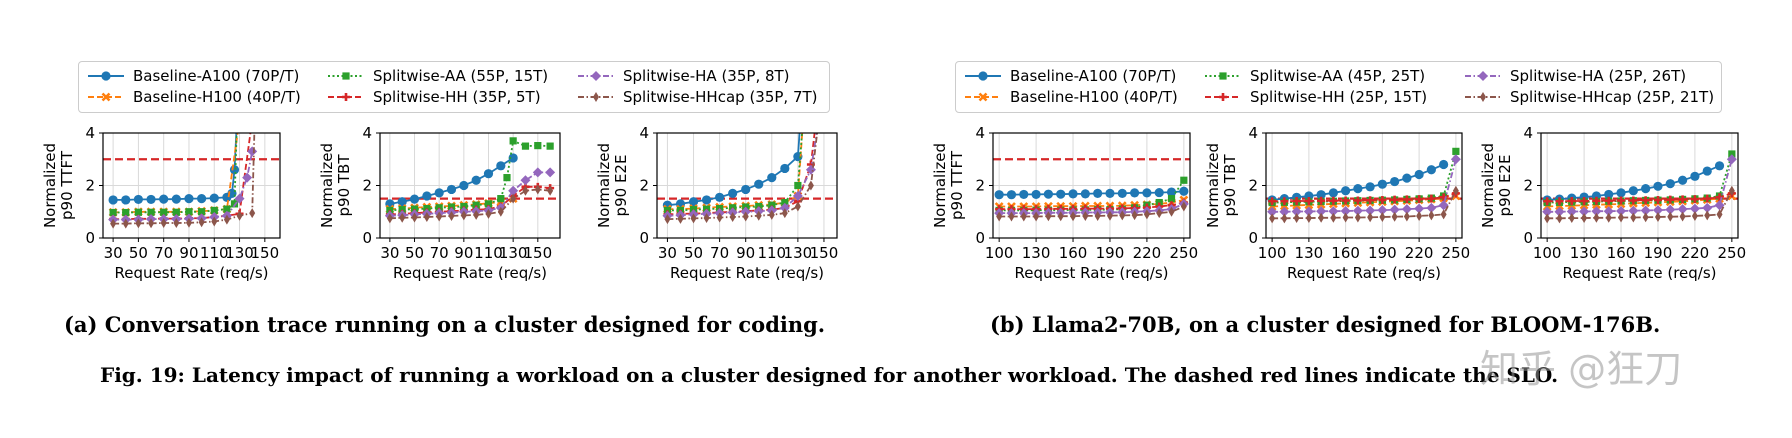  Describe the element at coordinates (747, 273) in the screenshot. I see `x-axis-label: Request Rate (req/s)` at that location.